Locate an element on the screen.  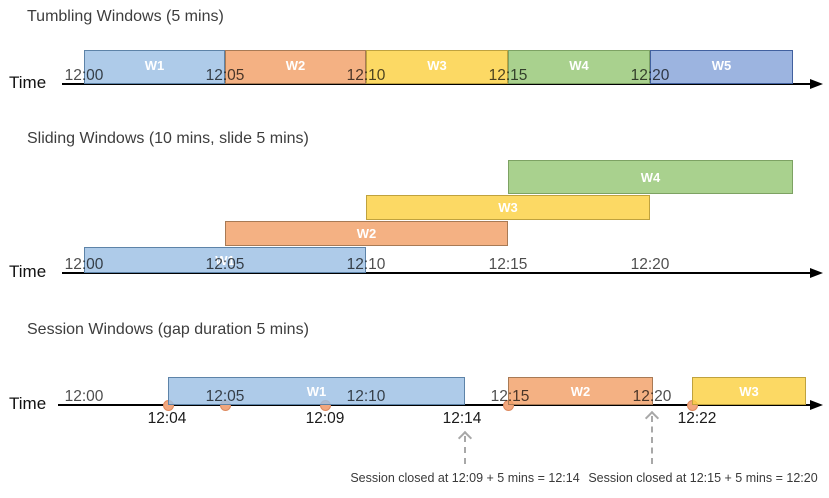
timeline-arrow-icon-session is located at coordinates (816, 404).